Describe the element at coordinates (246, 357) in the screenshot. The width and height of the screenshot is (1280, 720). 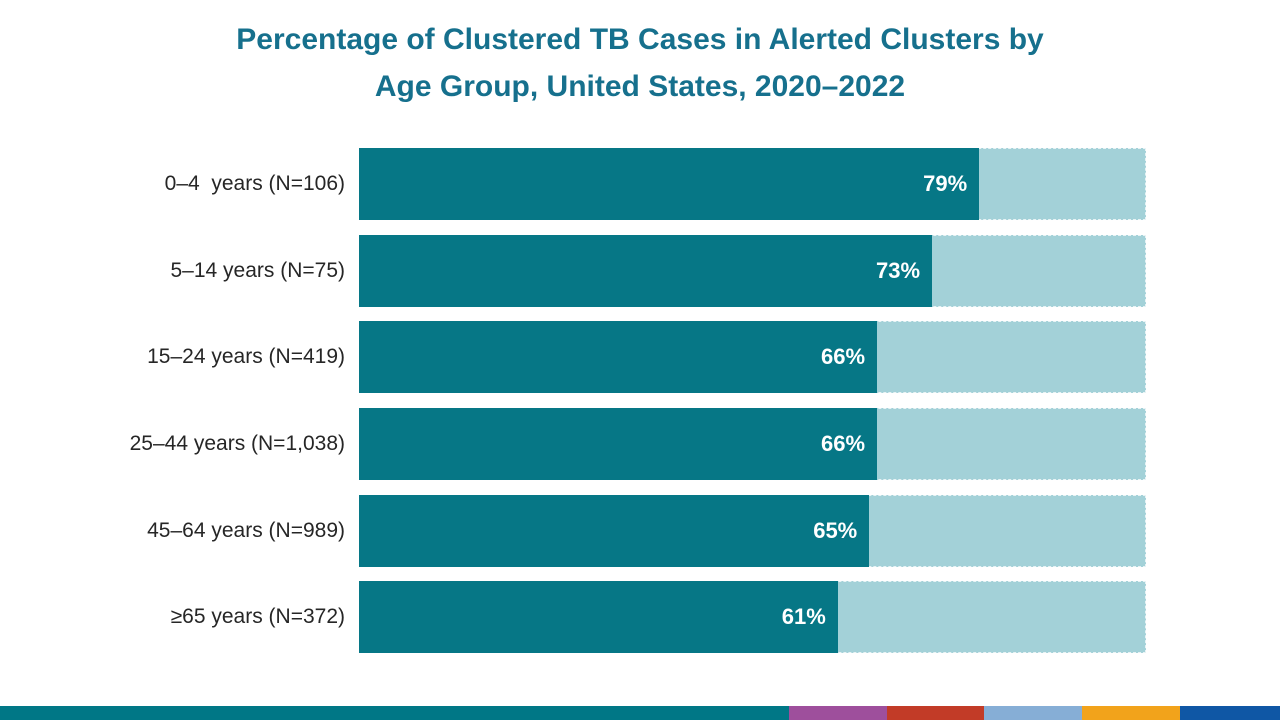
I see `category-label: 15–24 years (N=419)` at that location.